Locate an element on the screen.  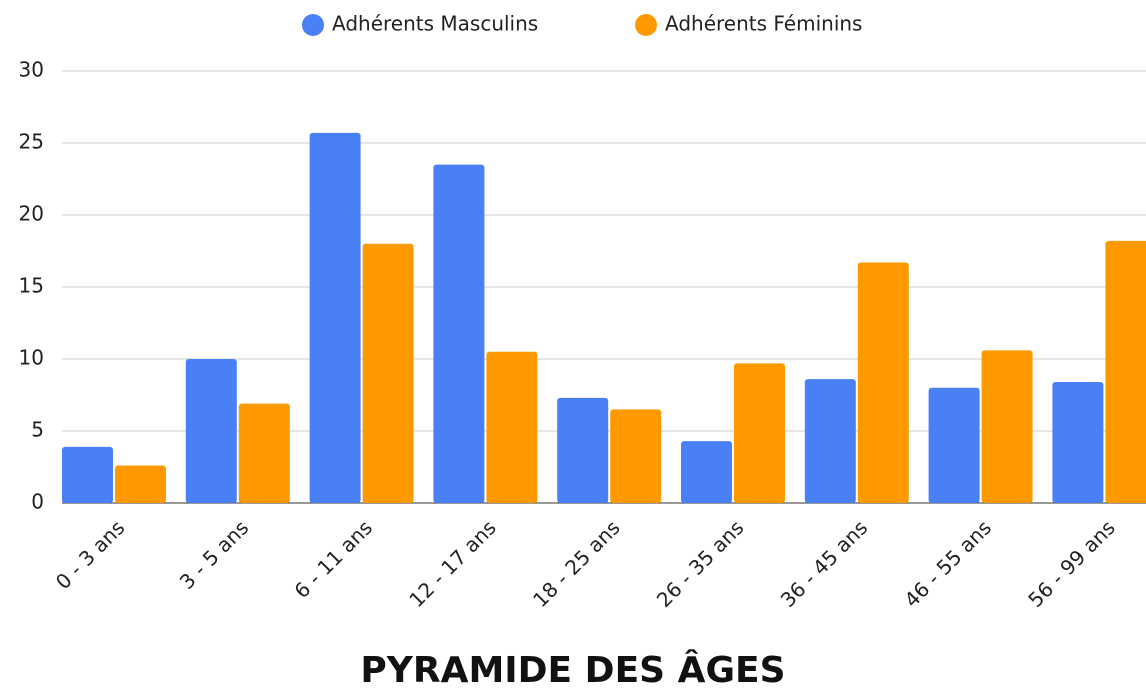
legend-label: Adhérents Féminins is located at coordinates (763, 24).